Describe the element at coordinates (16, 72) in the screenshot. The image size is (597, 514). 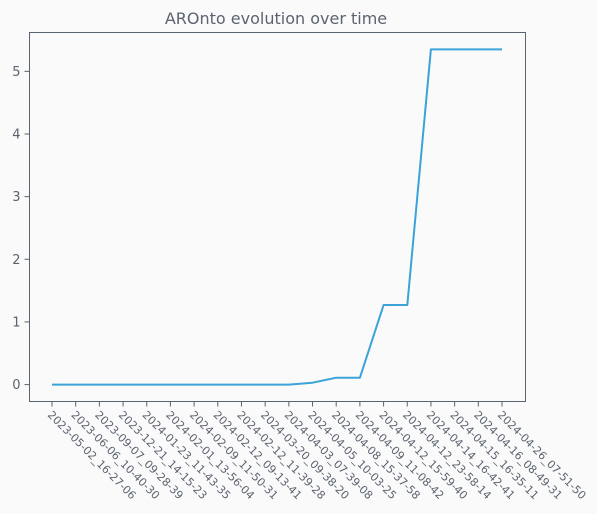
I see `y-tick-label: 5` at that location.